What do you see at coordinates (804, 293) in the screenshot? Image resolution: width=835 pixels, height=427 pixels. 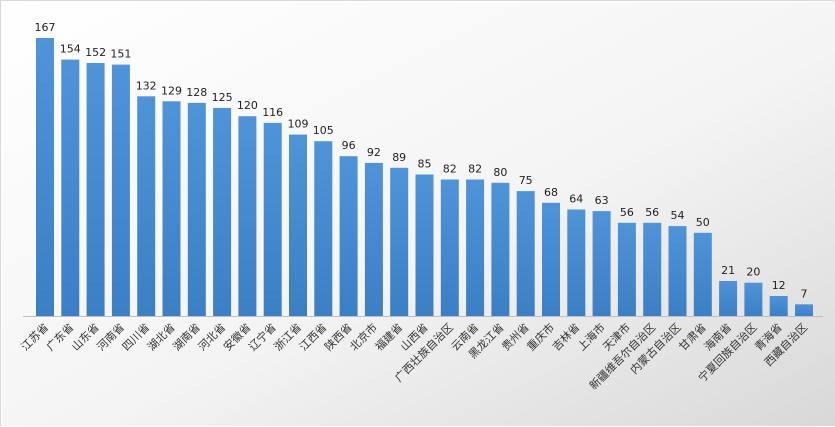 I see `bar-value-label: 7` at bounding box center [804, 293].